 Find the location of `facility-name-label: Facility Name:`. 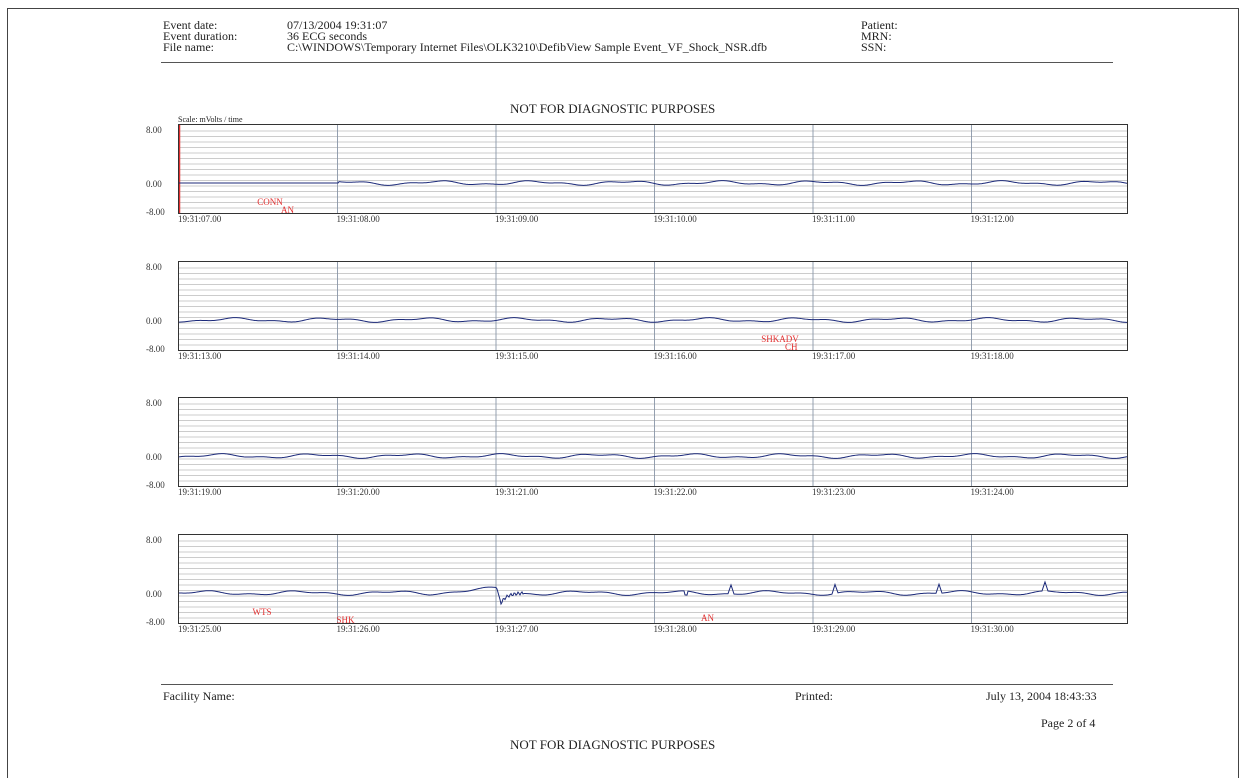

facility-name-label: Facility Name: is located at coordinates (199, 696).